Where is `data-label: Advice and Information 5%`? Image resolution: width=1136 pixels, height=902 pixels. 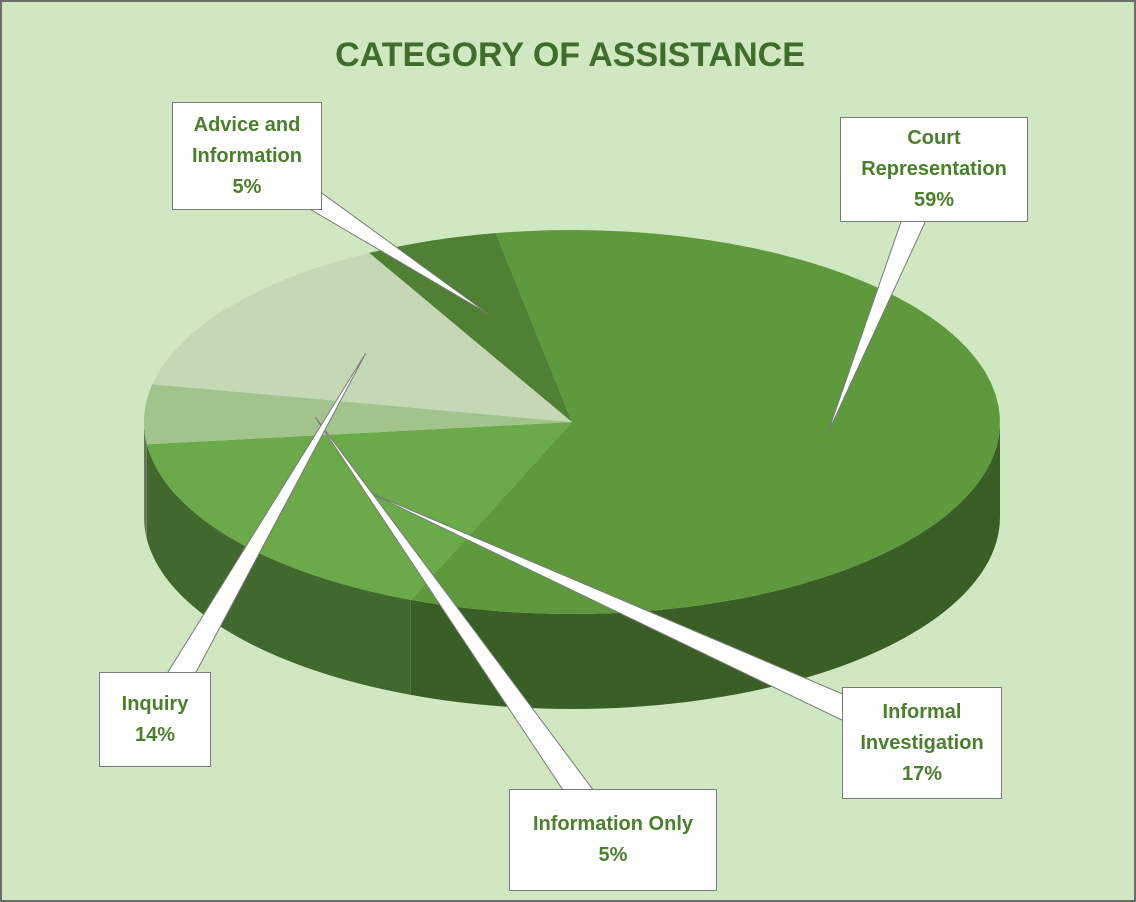
data-label: Advice and Information 5% is located at coordinates (247, 156).